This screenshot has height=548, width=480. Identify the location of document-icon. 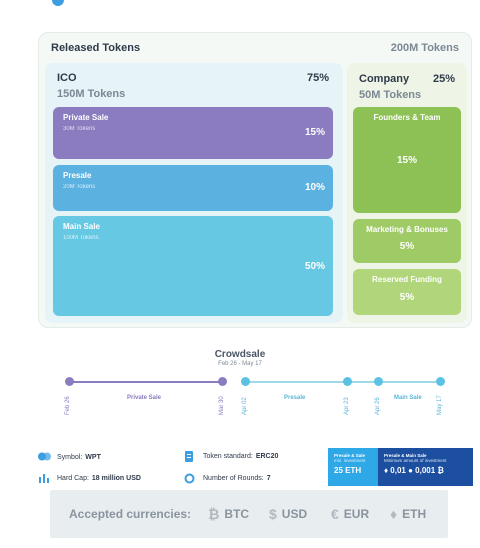
(190, 456).